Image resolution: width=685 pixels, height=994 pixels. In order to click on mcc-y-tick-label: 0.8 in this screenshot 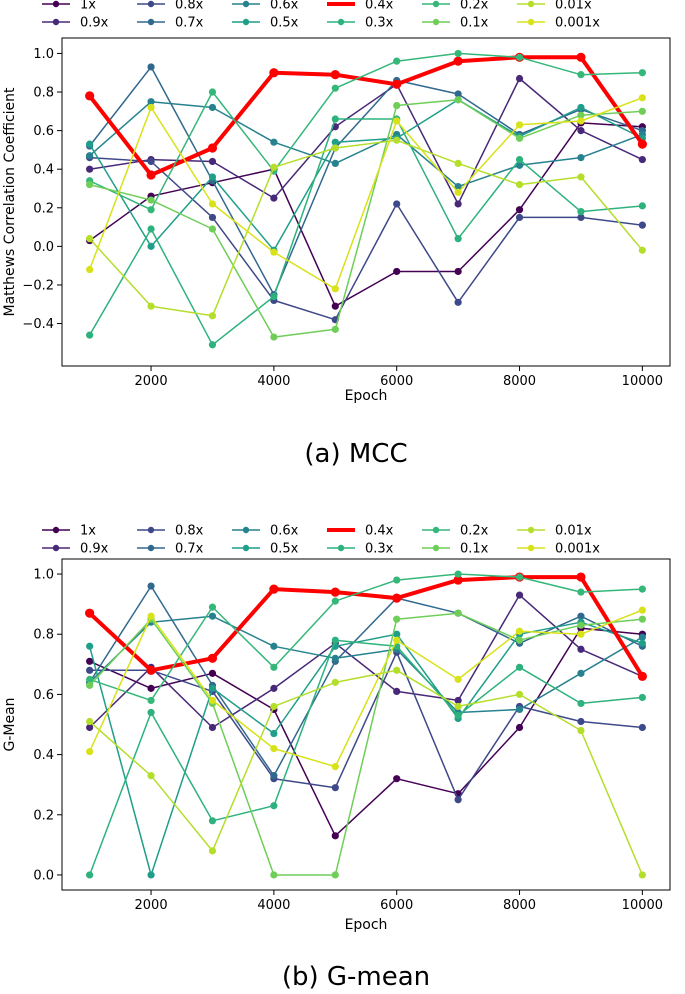, I will do `click(43, 93)`.